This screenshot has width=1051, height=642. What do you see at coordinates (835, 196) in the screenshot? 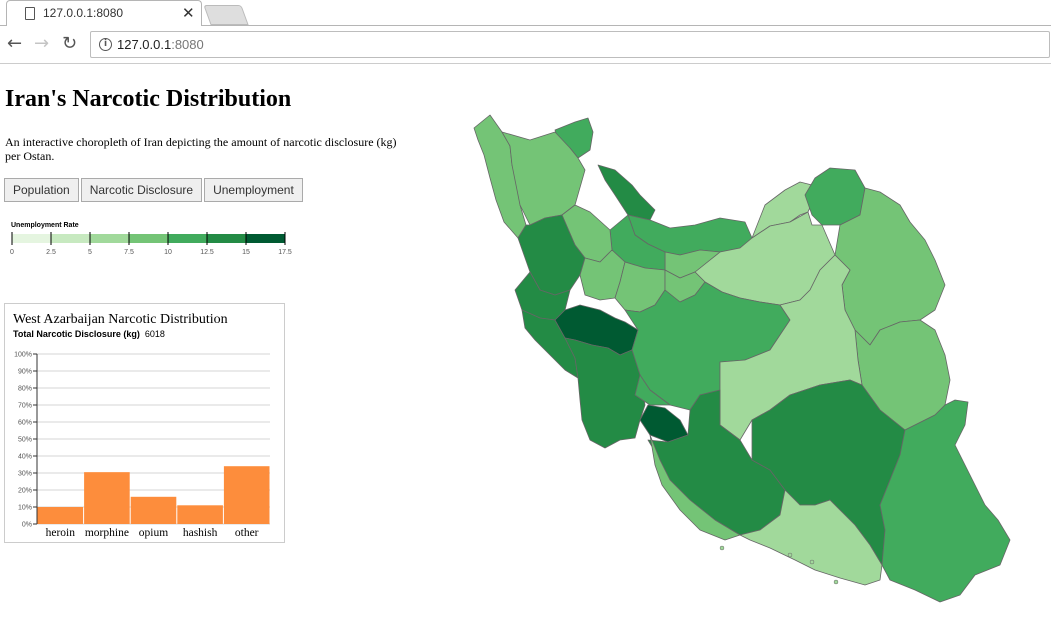
I see `province-north-khorasan` at bounding box center [835, 196].